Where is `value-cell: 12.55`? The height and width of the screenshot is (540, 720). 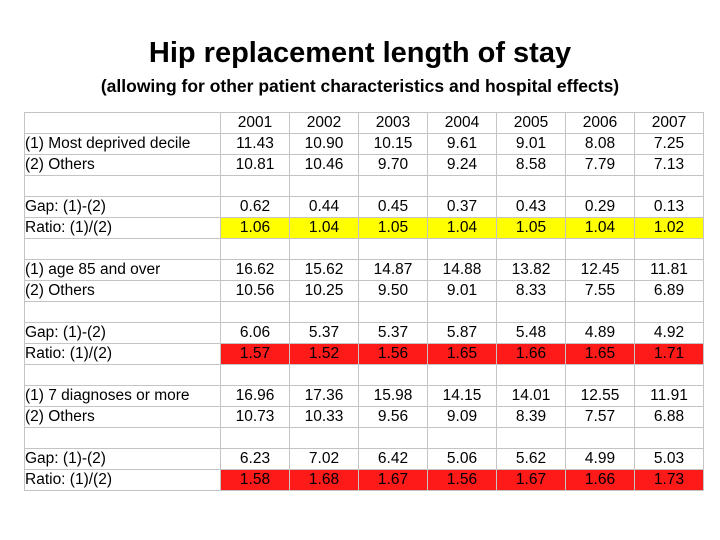 value-cell: 12.55 is located at coordinates (600, 396).